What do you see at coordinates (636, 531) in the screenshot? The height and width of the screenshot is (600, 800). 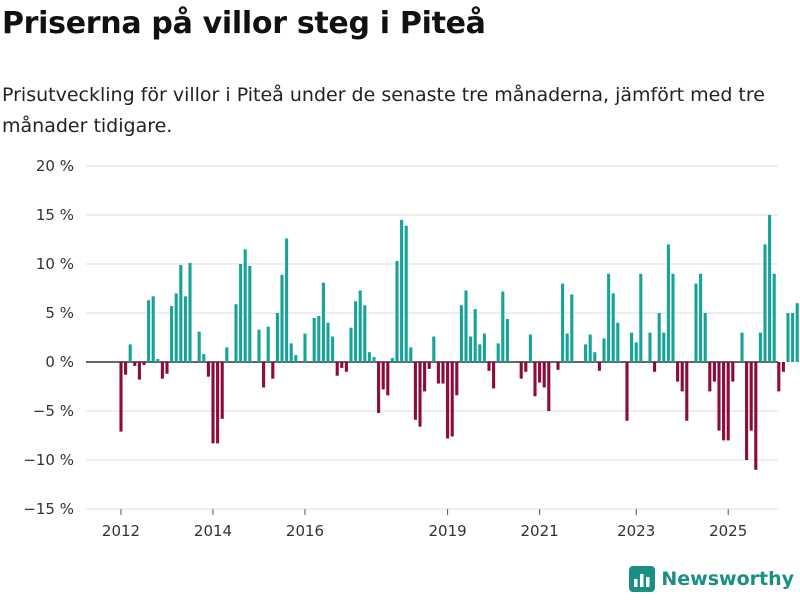 I see `x-tick-label: 2023` at bounding box center [636, 531].